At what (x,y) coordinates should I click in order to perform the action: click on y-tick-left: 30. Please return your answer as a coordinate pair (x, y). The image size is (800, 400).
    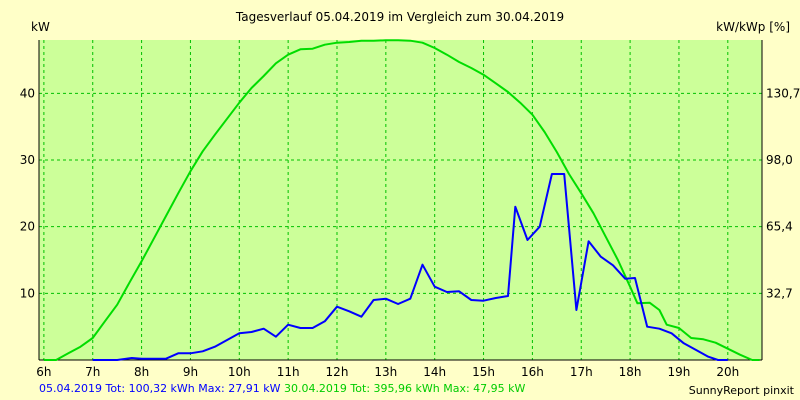
    Looking at the image, I should click on (27, 160).